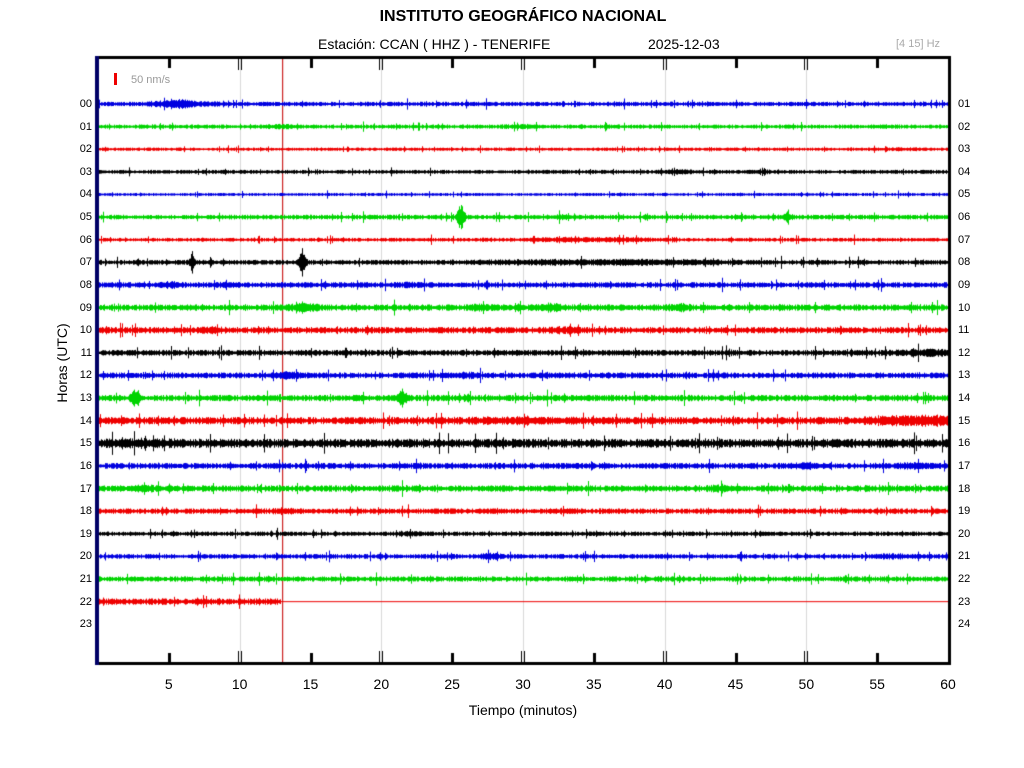 This screenshot has height=768, width=1024. Describe the element at coordinates (239, 684) in the screenshot. I see `x-tick-label-10: 10` at that location.